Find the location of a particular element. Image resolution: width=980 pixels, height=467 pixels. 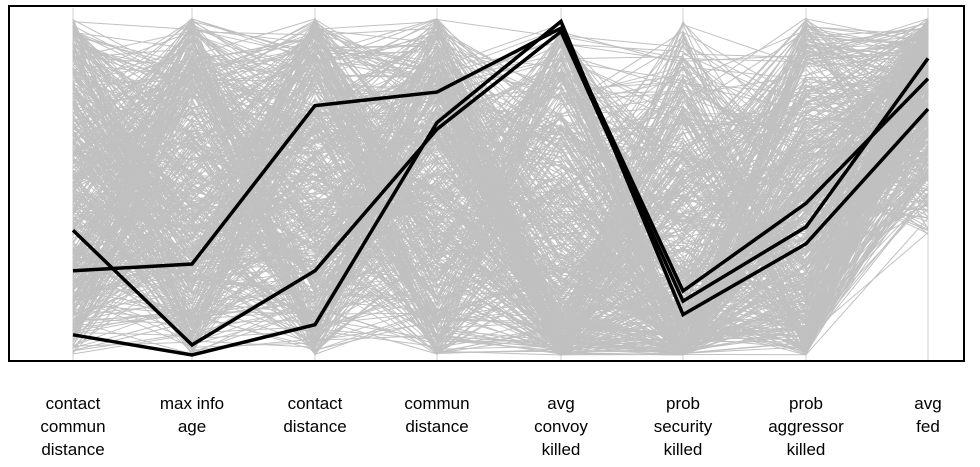

axis-label-line: fed is located at coordinates (928, 426).